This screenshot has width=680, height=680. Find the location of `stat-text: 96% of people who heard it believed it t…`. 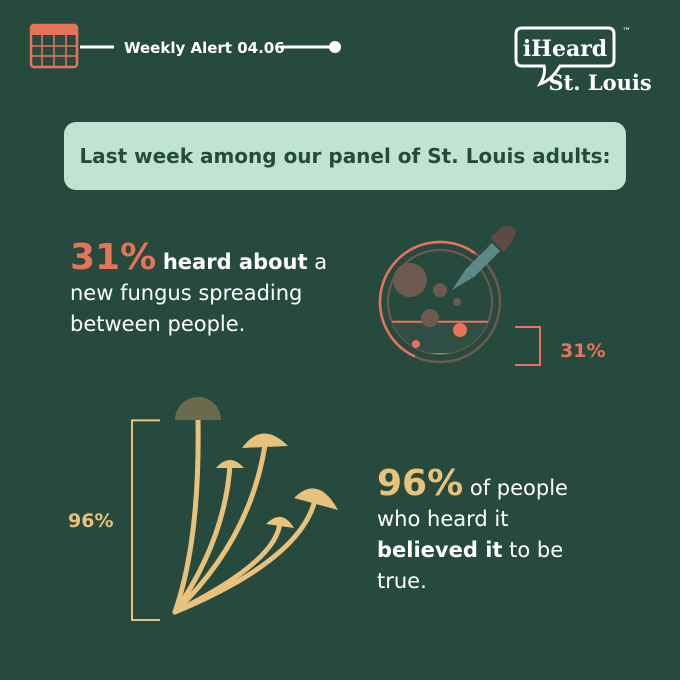

stat-text: 96% of people who heard it believed it t… is located at coordinates (489, 531).